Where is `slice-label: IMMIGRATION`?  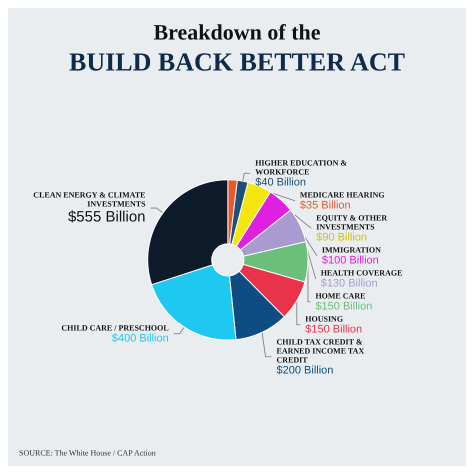
slice-label: IMMIGRATION is located at coordinates (352, 249).